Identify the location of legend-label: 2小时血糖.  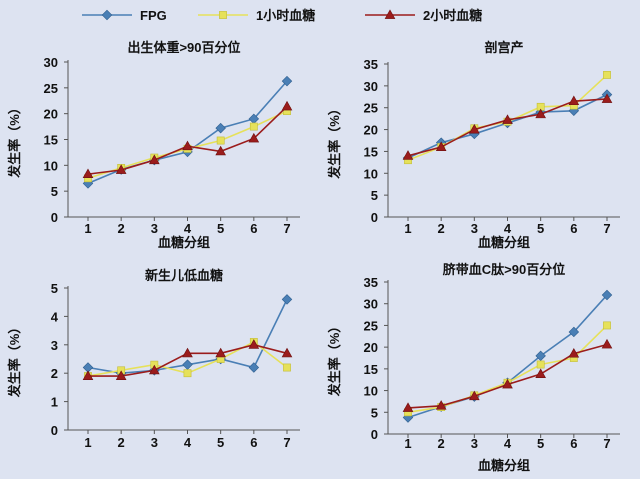
(452, 15).